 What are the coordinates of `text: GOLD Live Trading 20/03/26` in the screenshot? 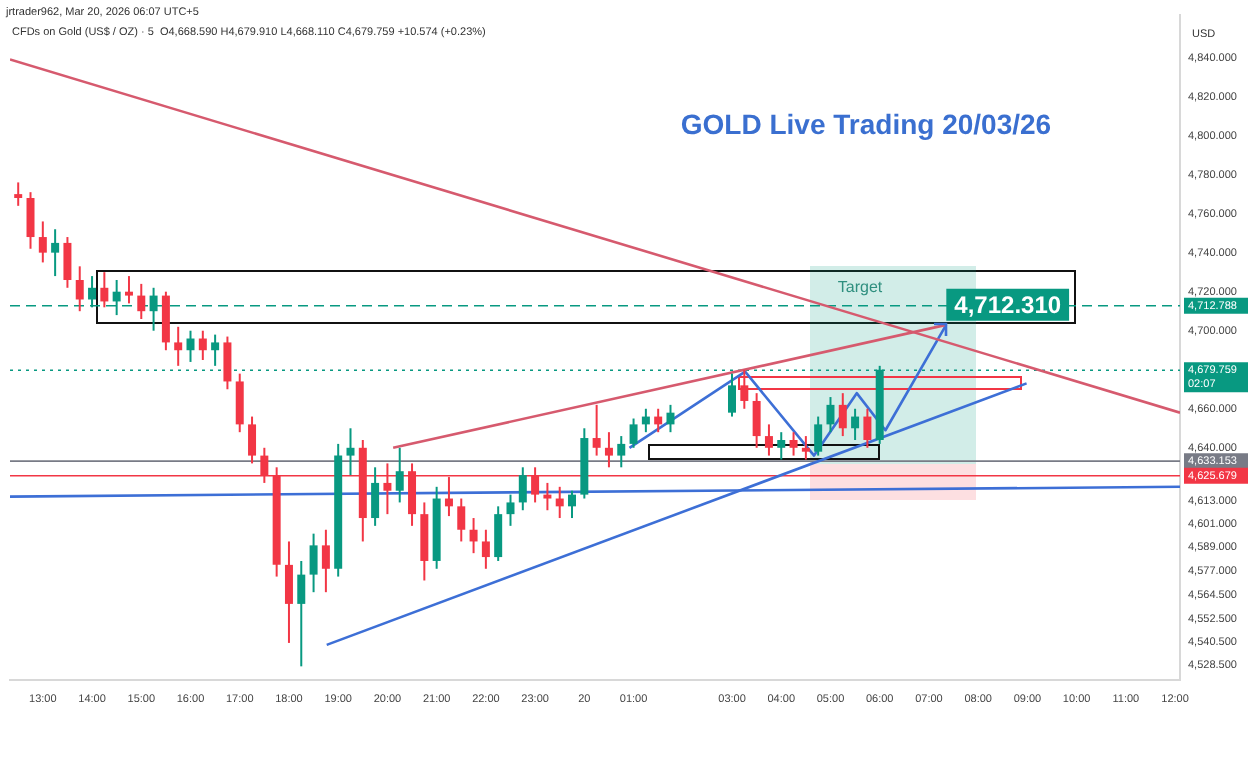 It's located at (866, 123).